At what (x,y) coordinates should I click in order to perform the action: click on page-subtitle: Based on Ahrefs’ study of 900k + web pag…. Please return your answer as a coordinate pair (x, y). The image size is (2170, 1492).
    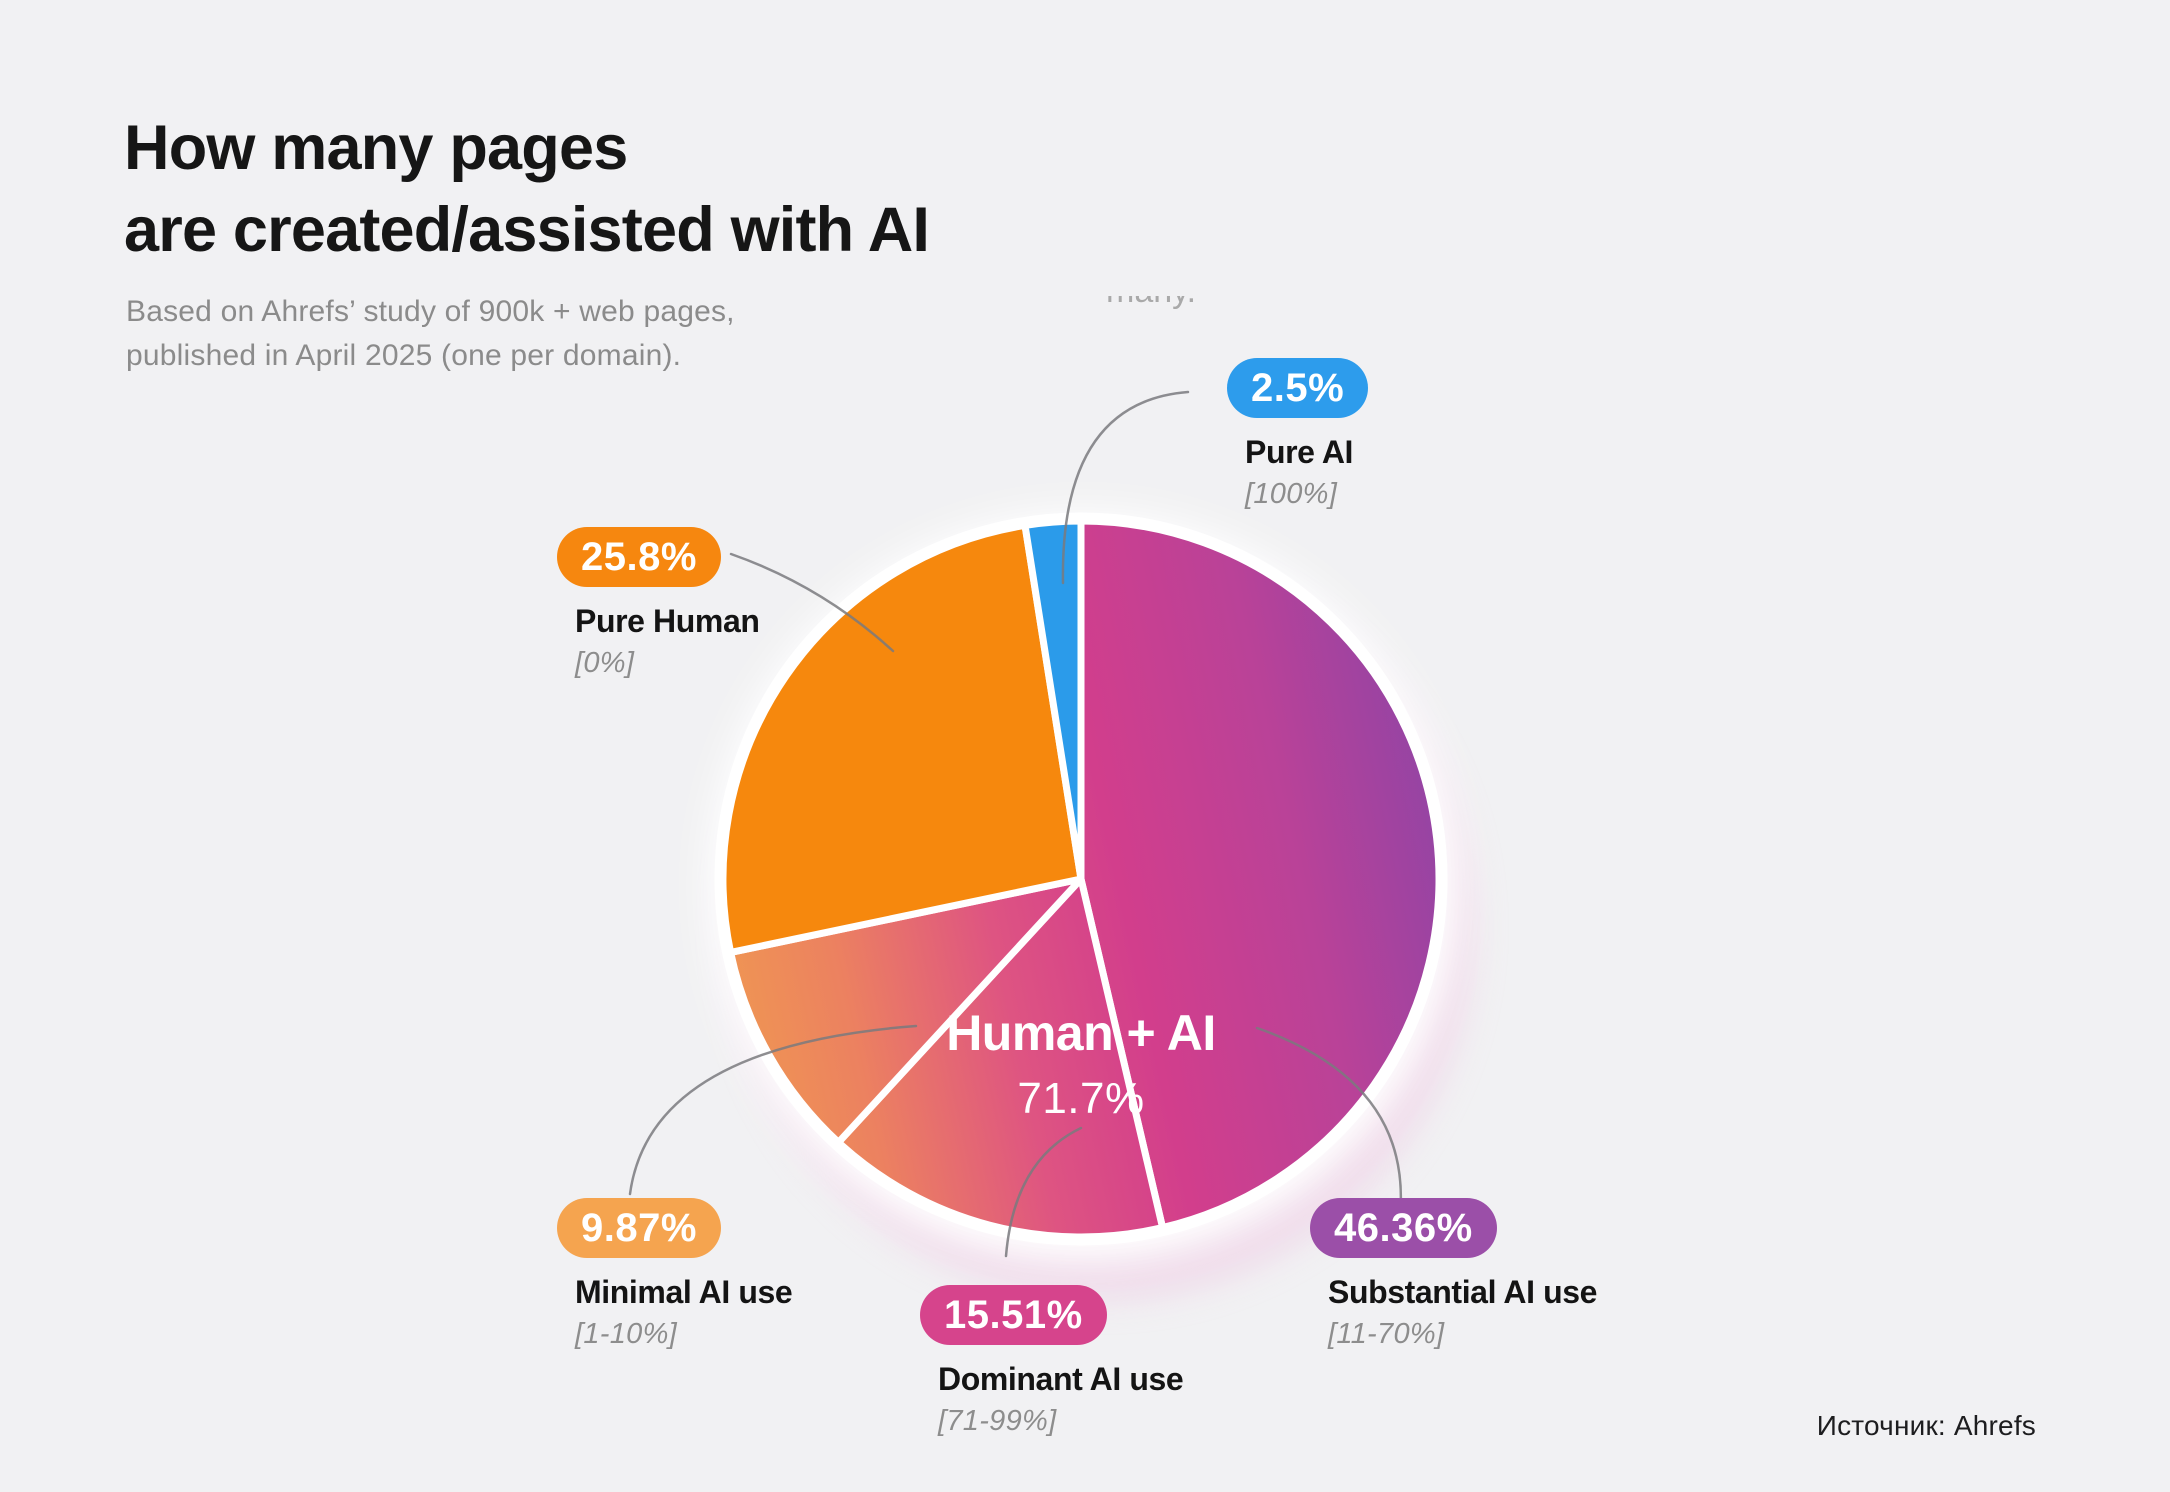
    Looking at the image, I should click on (430, 334).